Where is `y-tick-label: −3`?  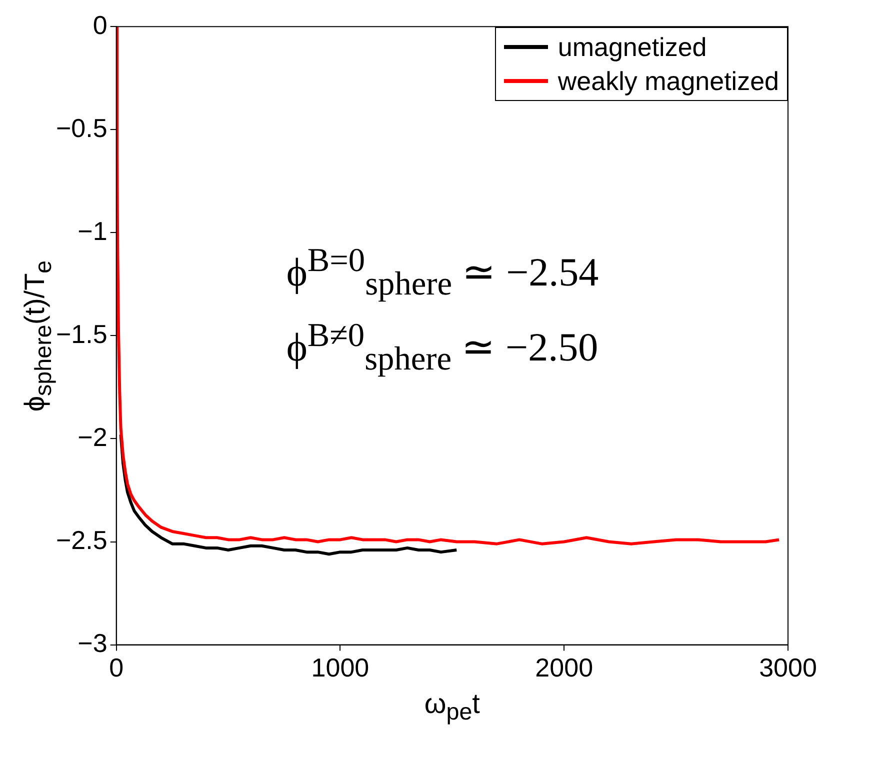
y-tick-label: −3 is located at coordinates (93, 643).